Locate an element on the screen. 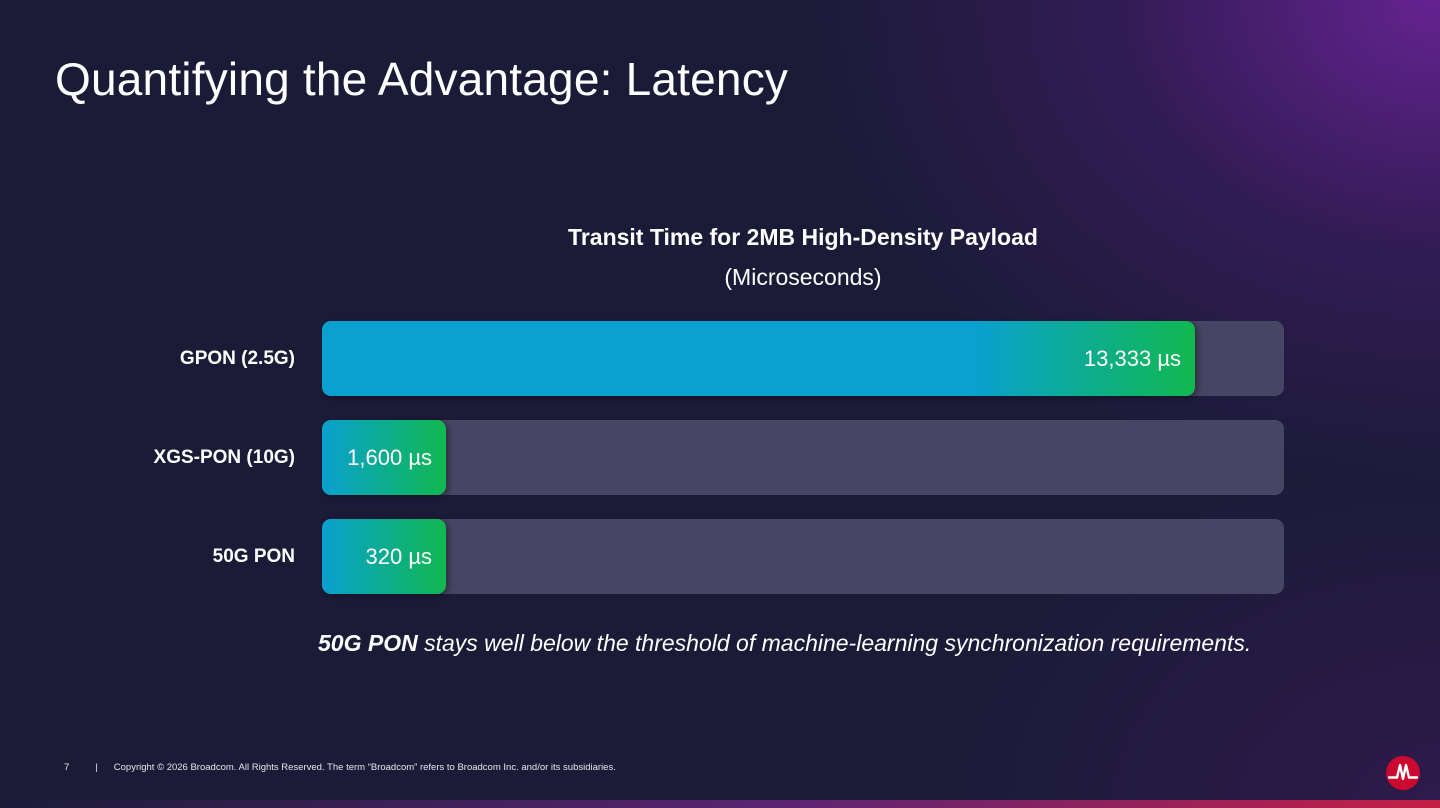 This screenshot has width=1440, height=808. logo-circle is located at coordinates (1403, 773).